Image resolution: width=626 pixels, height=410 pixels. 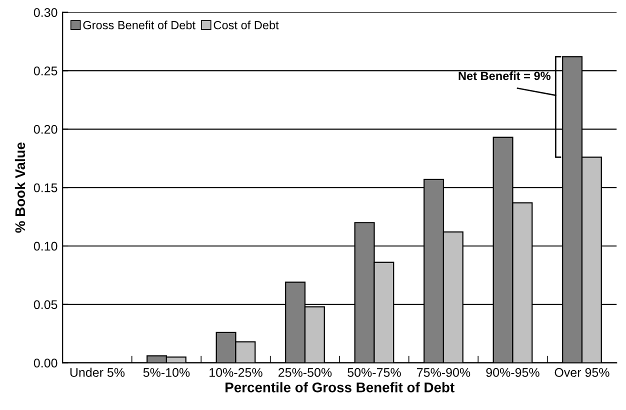 What do you see at coordinates (374, 372) in the screenshot?
I see `x-tick-label: 50%-75%` at bounding box center [374, 372].